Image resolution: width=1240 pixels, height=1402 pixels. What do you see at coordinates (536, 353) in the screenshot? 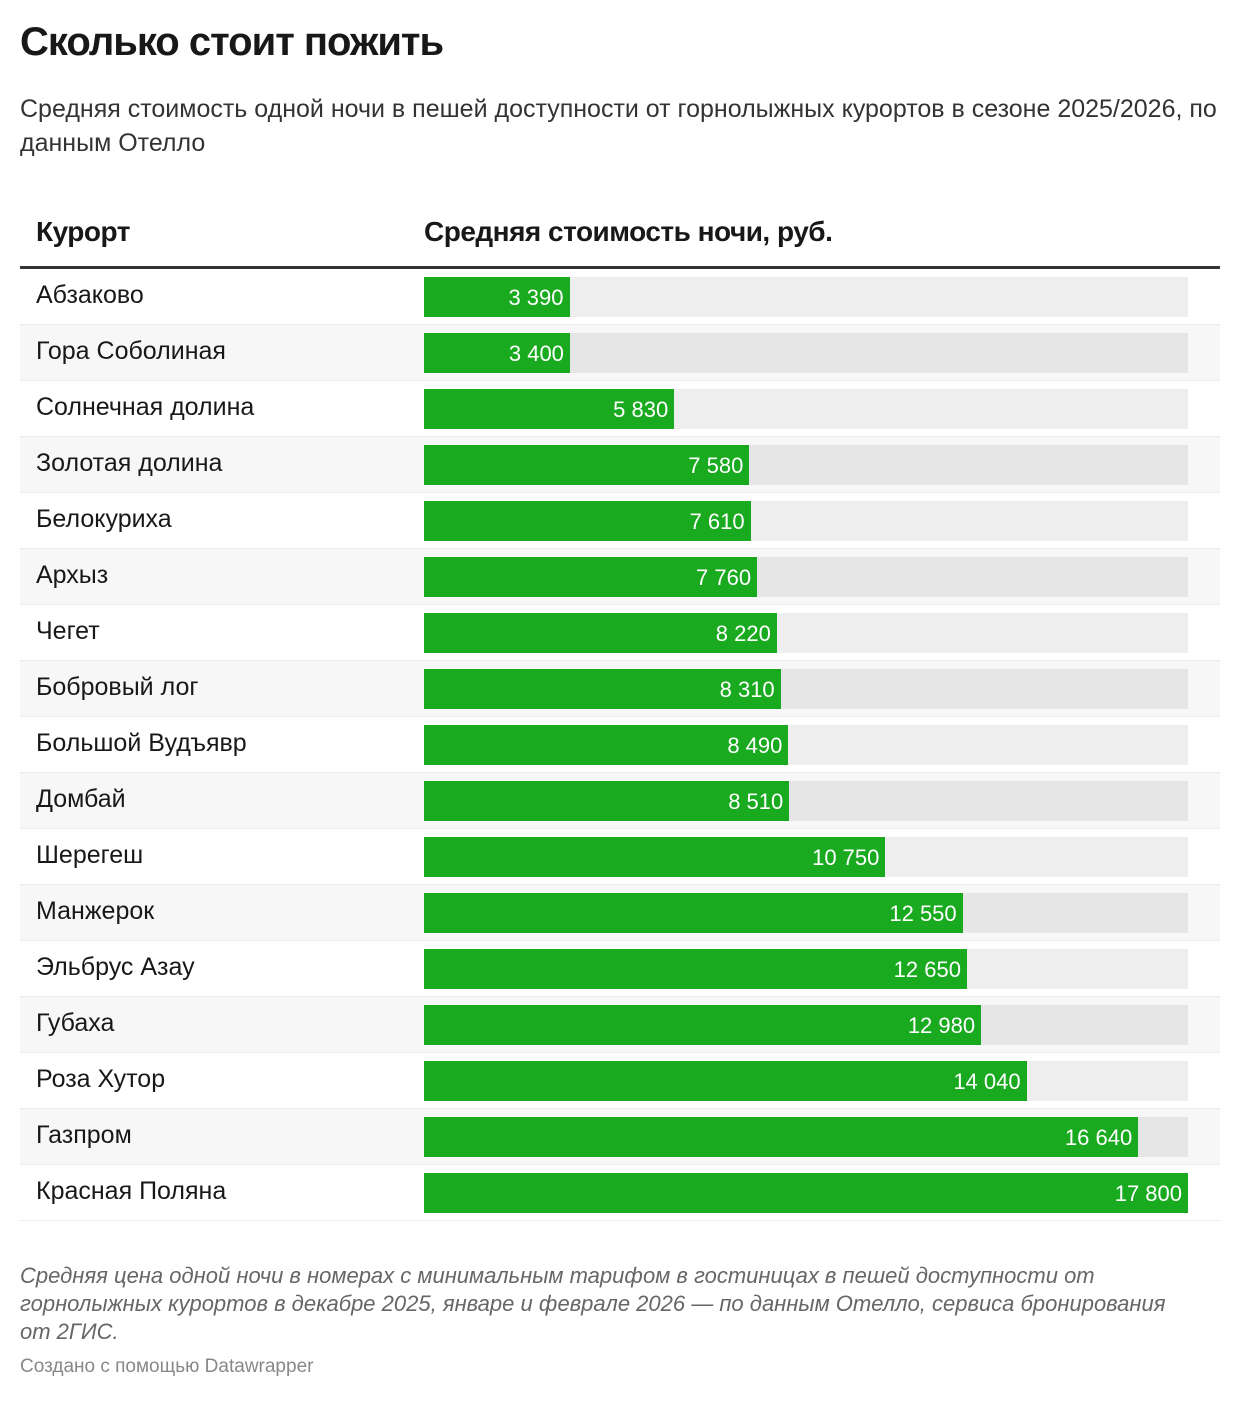
I see `bar-value-label: 3 400` at bounding box center [536, 353].